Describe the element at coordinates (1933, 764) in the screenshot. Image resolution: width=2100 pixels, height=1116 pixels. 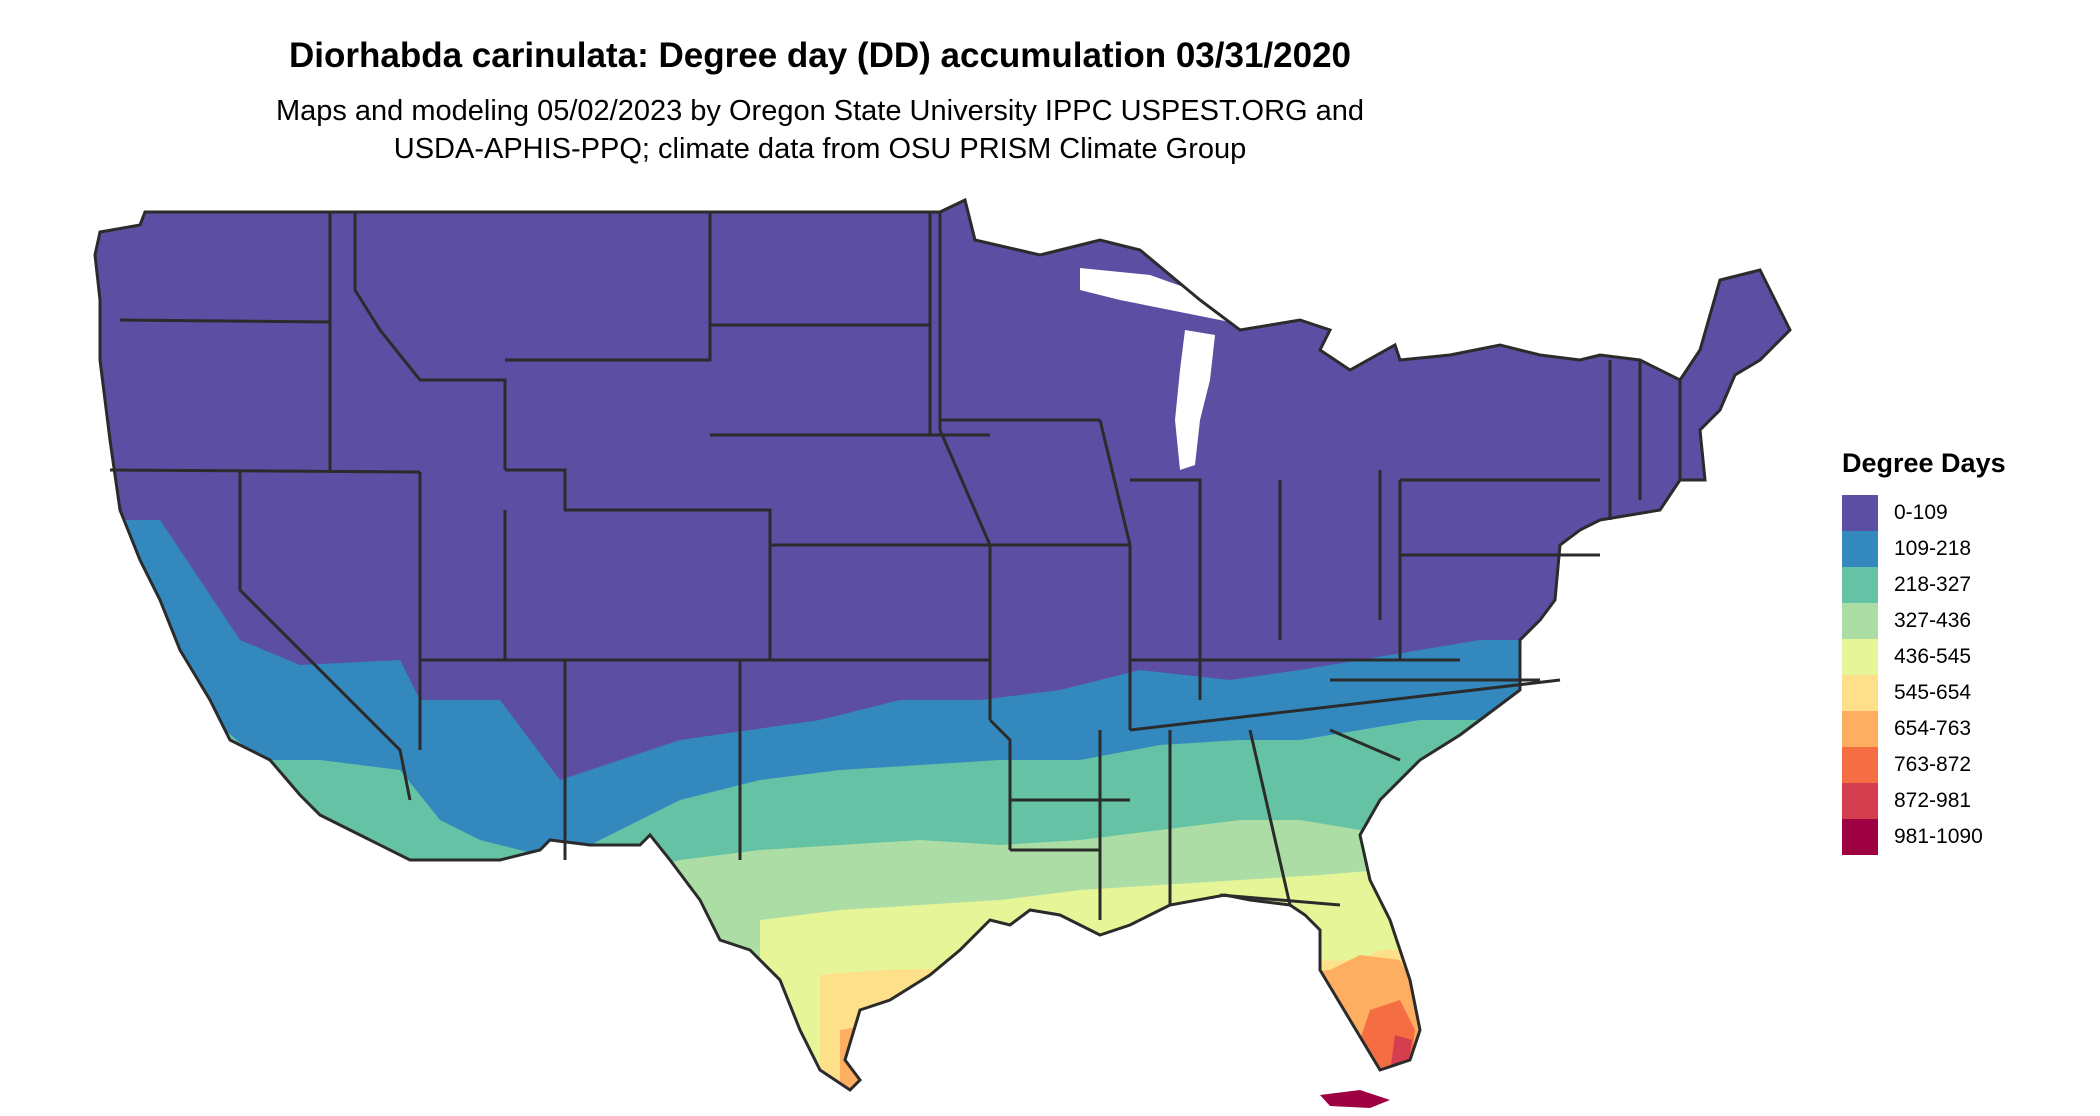
I see `legend-label: 763-872` at that location.